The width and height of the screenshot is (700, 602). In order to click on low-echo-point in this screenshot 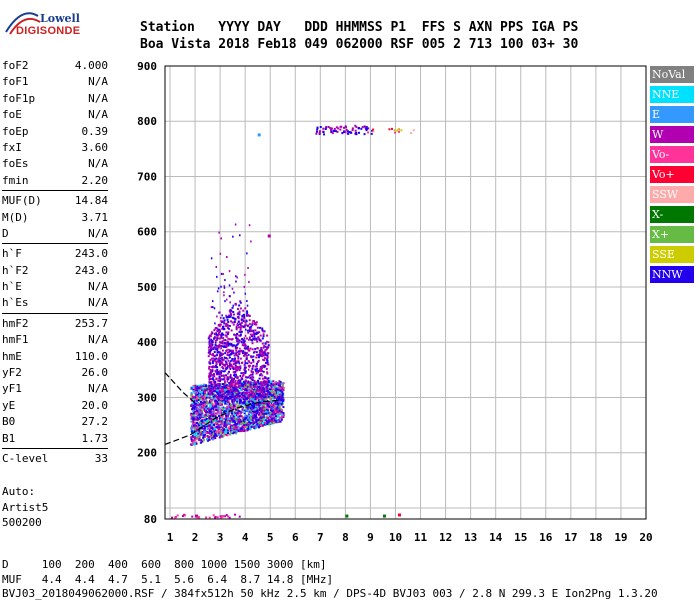, I will do `click(209, 517)`.